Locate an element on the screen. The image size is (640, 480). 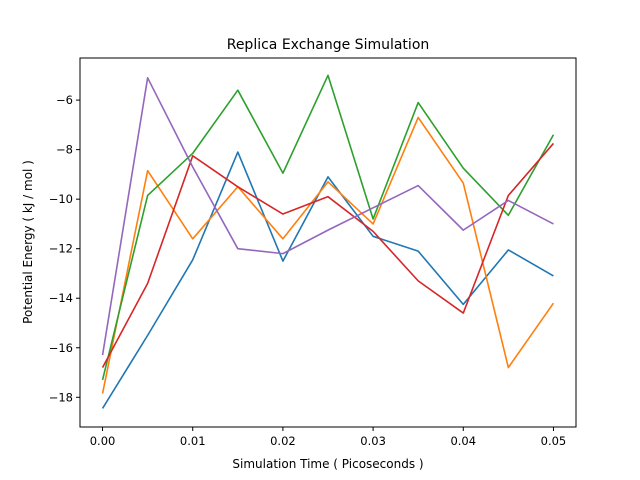
x-tick-label: 0.01 is located at coordinates (193, 441).